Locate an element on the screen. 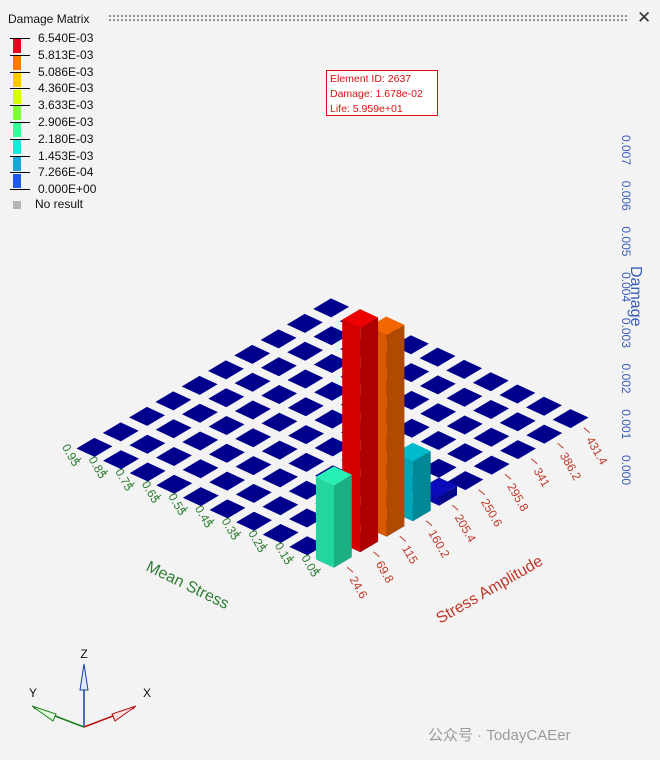 This screenshot has width=660, height=760. y-tick-label: 0.35 is located at coordinates (231, 529).